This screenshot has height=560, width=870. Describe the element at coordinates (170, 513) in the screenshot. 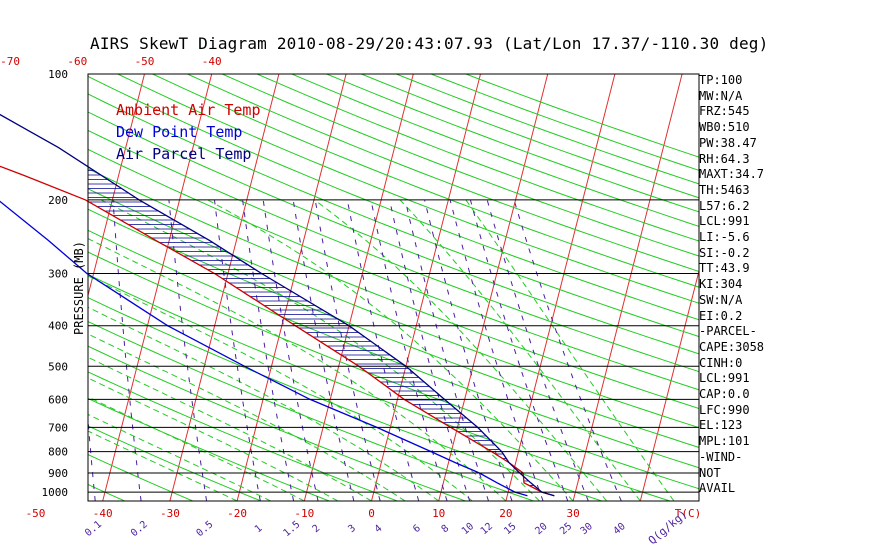

I see `bottom-temp-tick--30: -30` at that location.